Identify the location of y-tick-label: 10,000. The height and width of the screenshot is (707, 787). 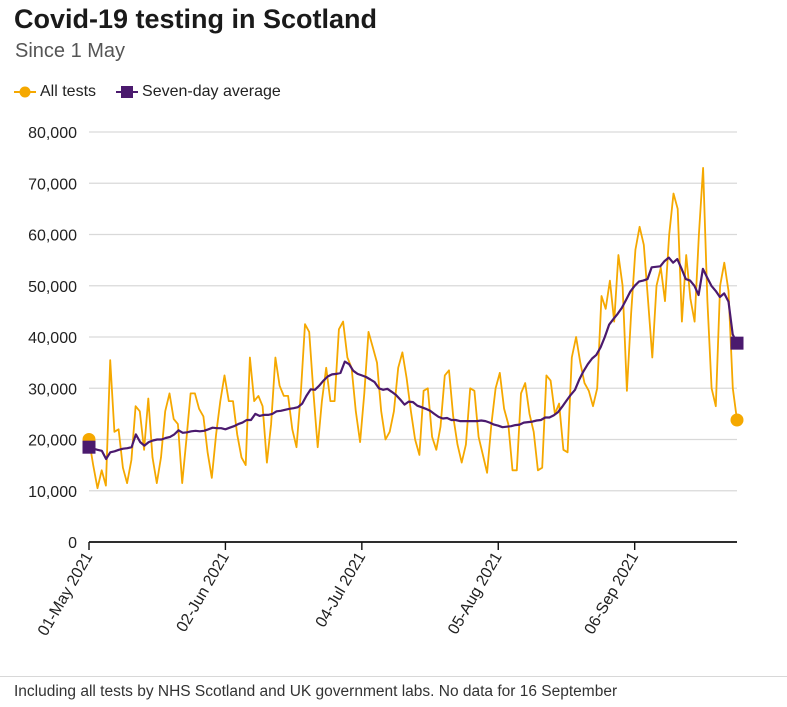
(52, 492).